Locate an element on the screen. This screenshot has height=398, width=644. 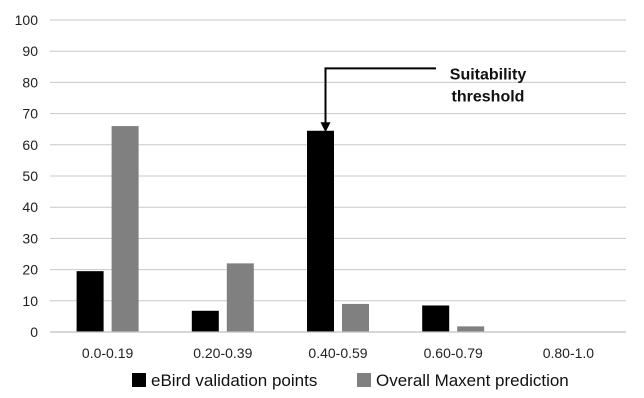
y-tick-label-100: 100 is located at coordinates (27, 20).